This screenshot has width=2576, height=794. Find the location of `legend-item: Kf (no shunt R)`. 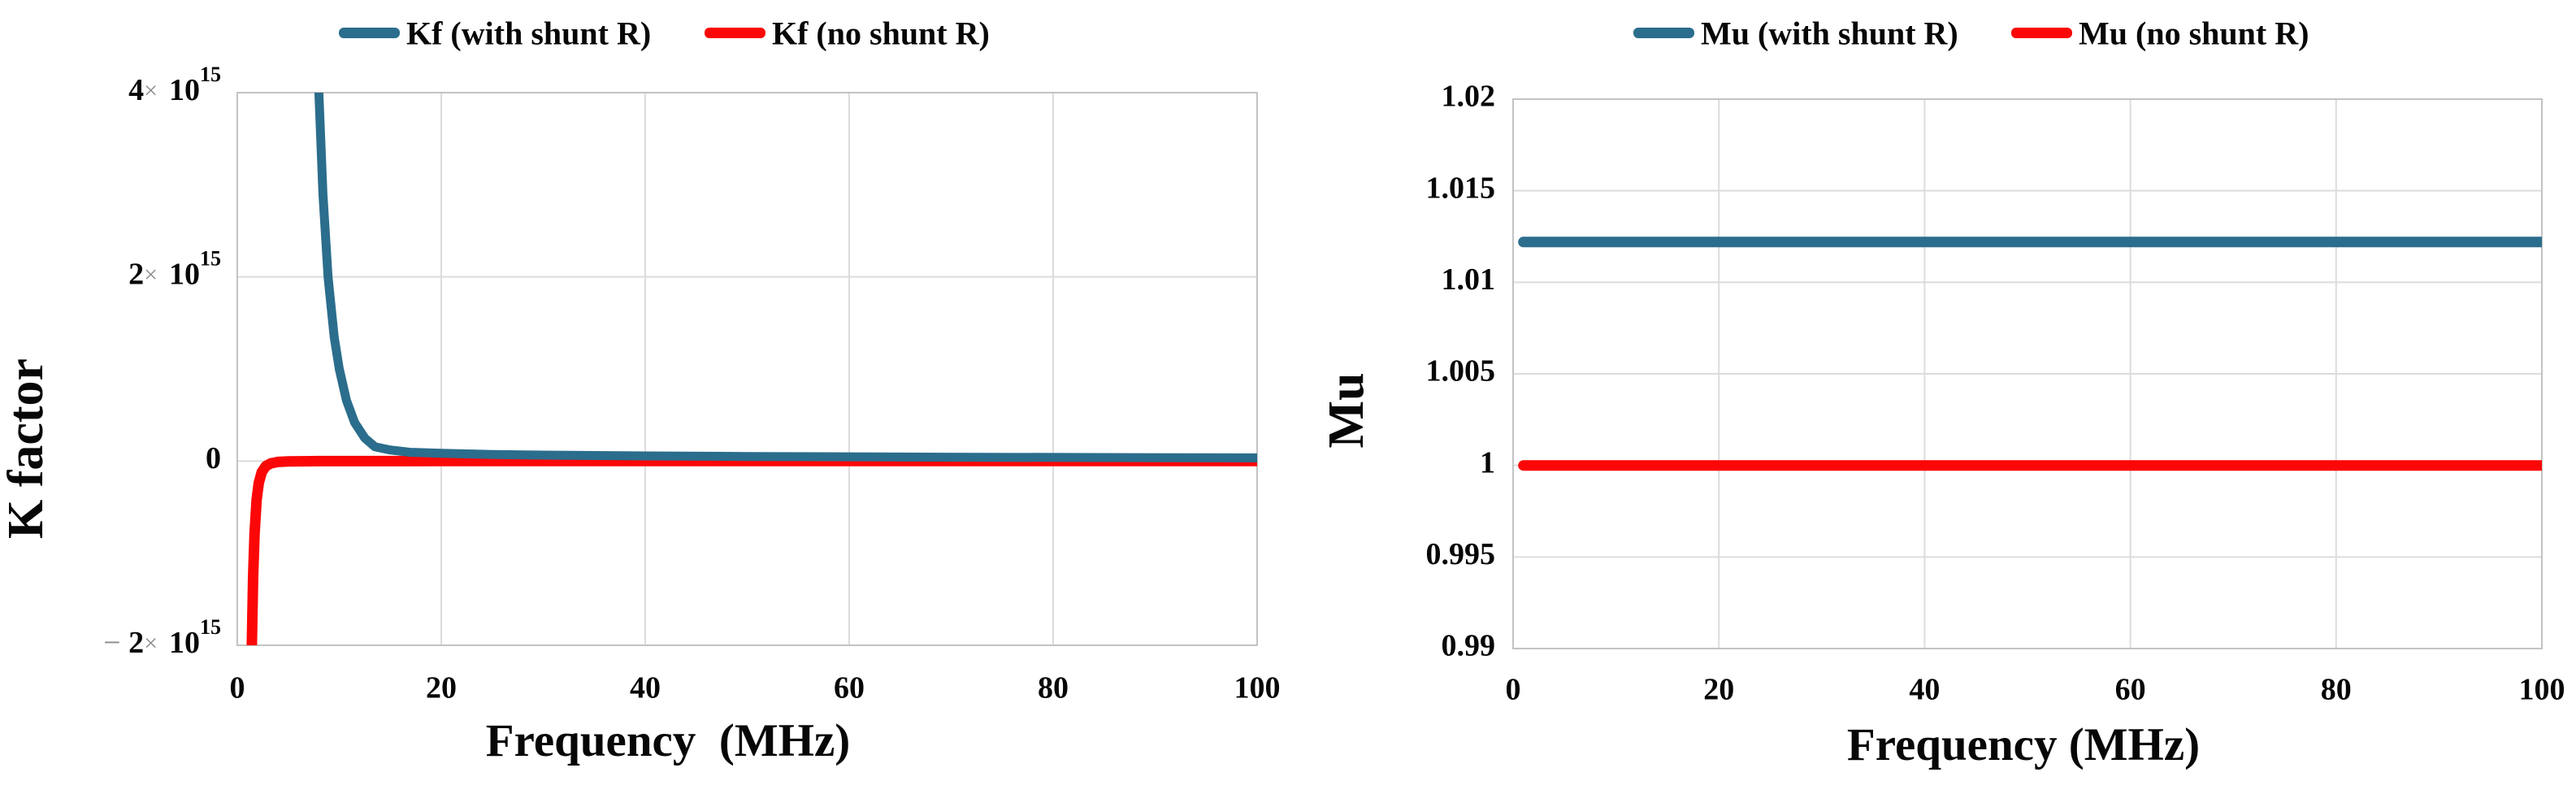

legend-item: Kf (no shunt R) is located at coordinates (847, 33).